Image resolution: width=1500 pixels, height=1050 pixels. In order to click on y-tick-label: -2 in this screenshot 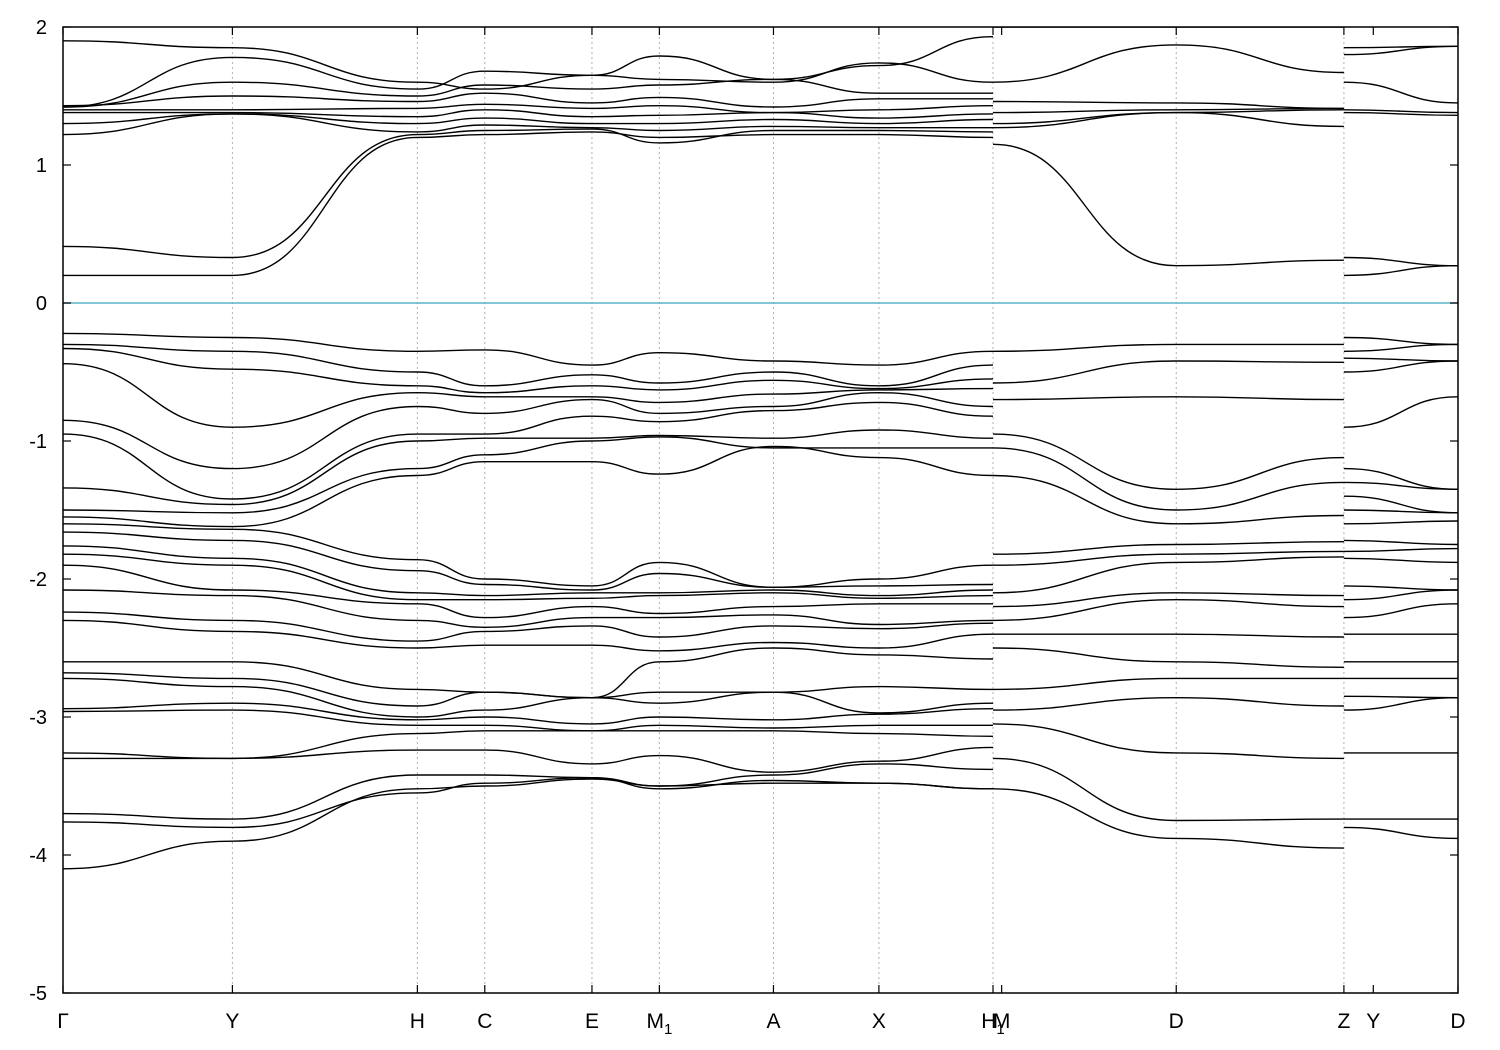, I will do `click(38, 580)`.